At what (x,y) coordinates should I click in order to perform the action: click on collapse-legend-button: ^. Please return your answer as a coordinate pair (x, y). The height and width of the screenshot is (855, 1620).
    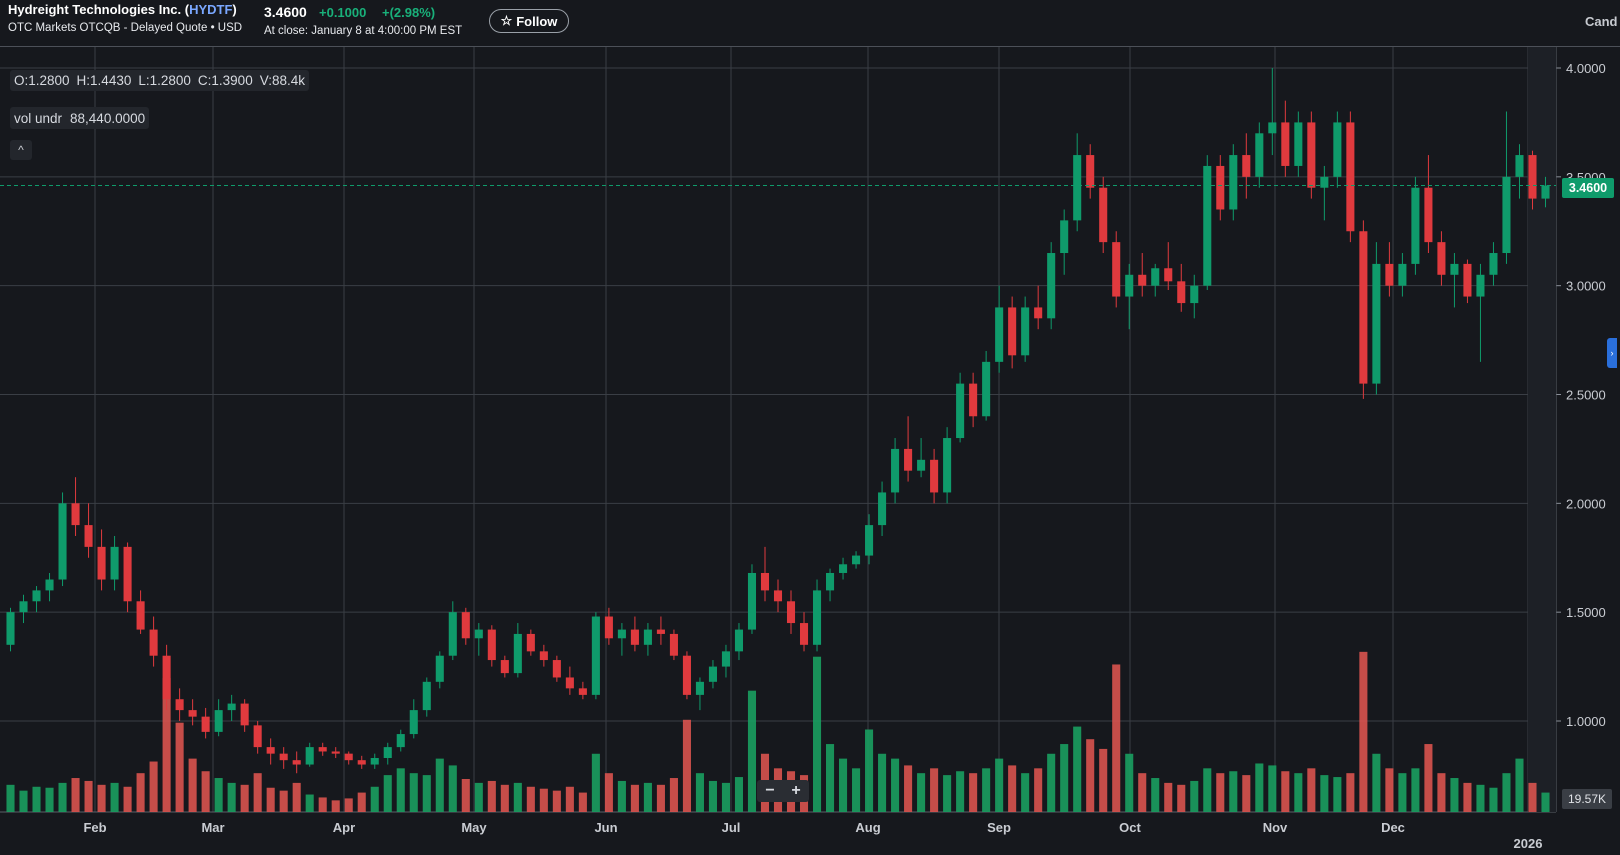
    Looking at the image, I should click on (21, 150).